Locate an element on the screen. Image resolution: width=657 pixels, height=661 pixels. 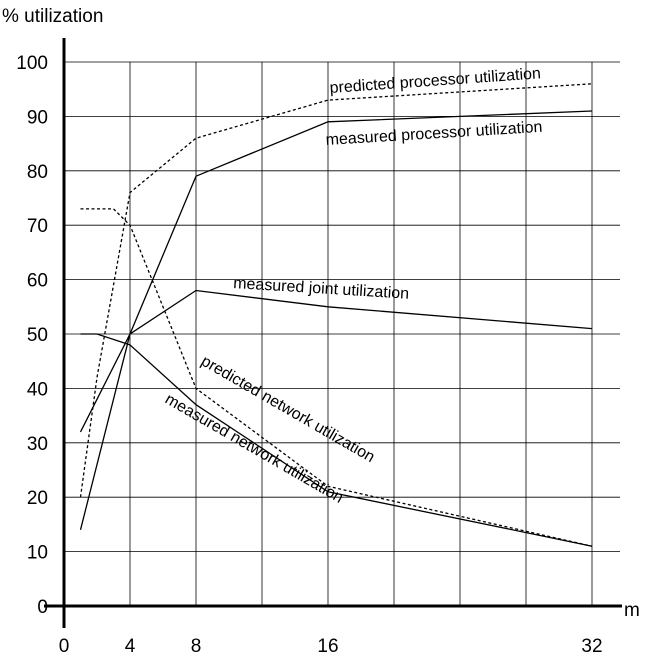
y-tick-label: 20 is located at coordinates (37, 498).